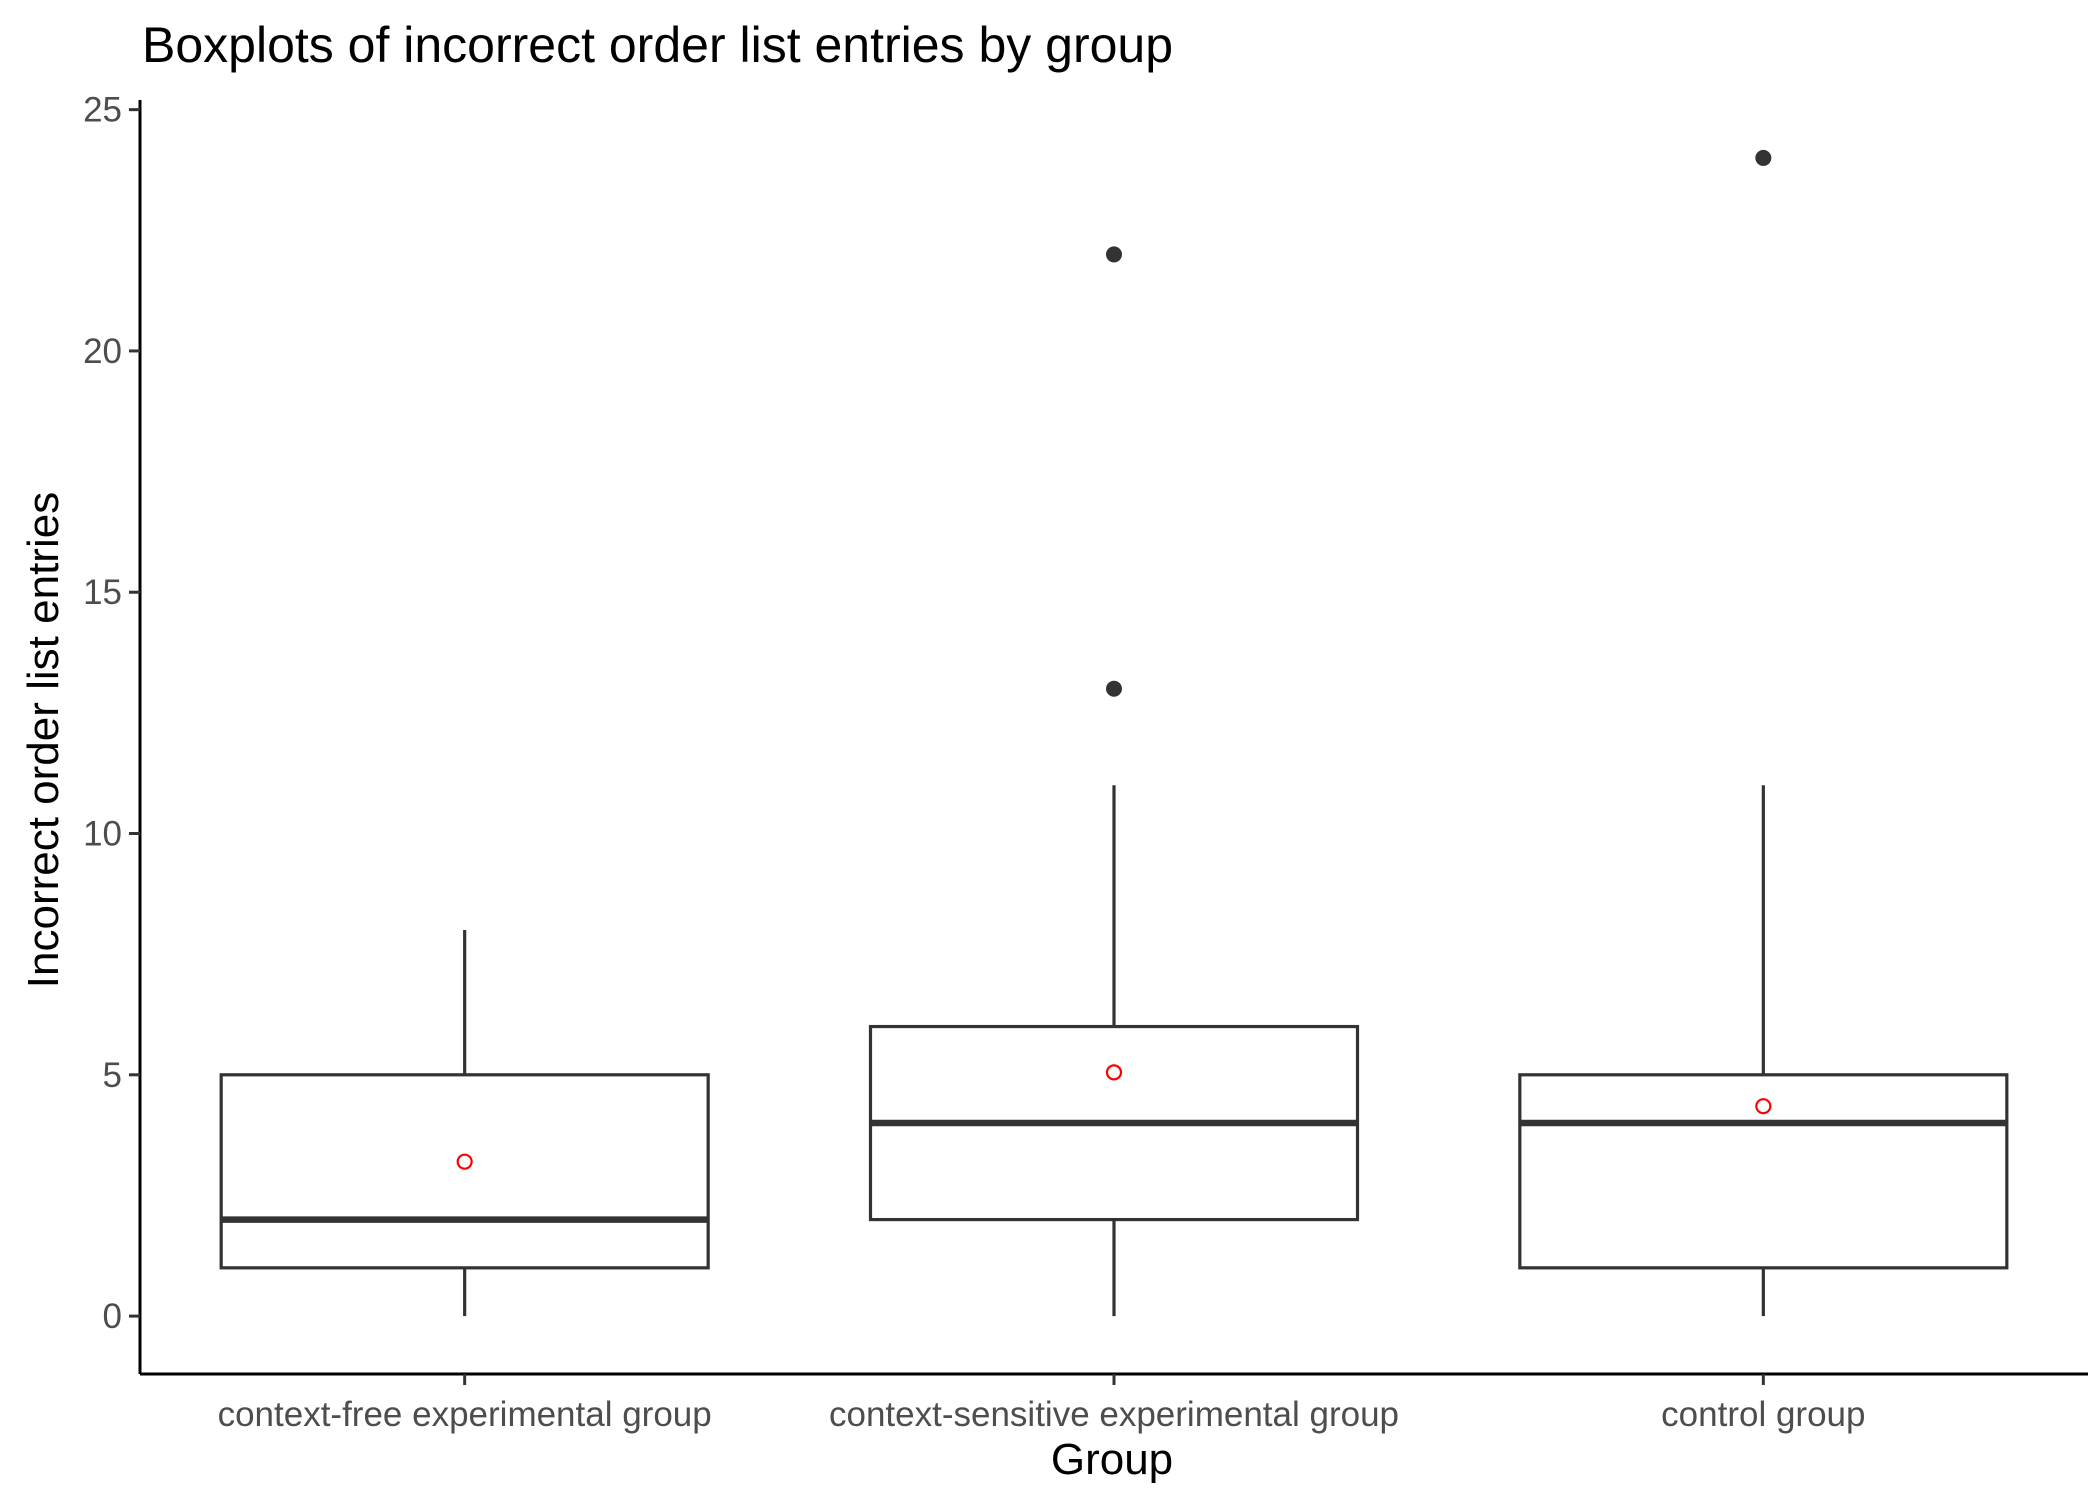  I want to click on x-axis-title: Group, so click(1112, 1459).